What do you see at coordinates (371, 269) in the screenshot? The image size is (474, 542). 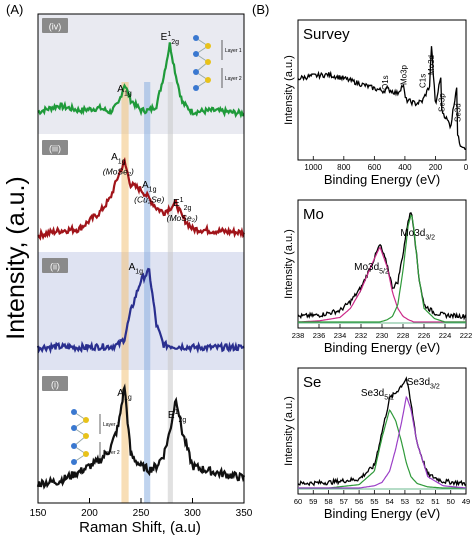 I see `mo-peak-label: Mo3d5/2` at bounding box center [371, 269].